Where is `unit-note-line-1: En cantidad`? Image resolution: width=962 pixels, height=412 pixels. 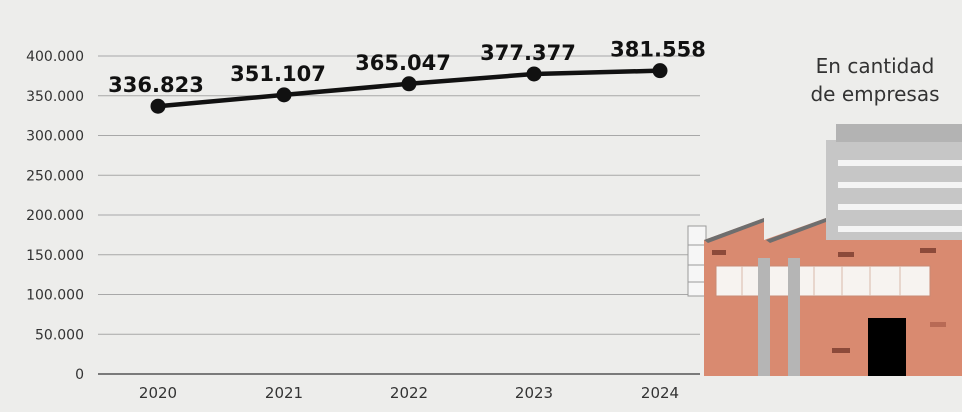 unit-note-line-1: En cantidad is located at coordinates (875, 66).